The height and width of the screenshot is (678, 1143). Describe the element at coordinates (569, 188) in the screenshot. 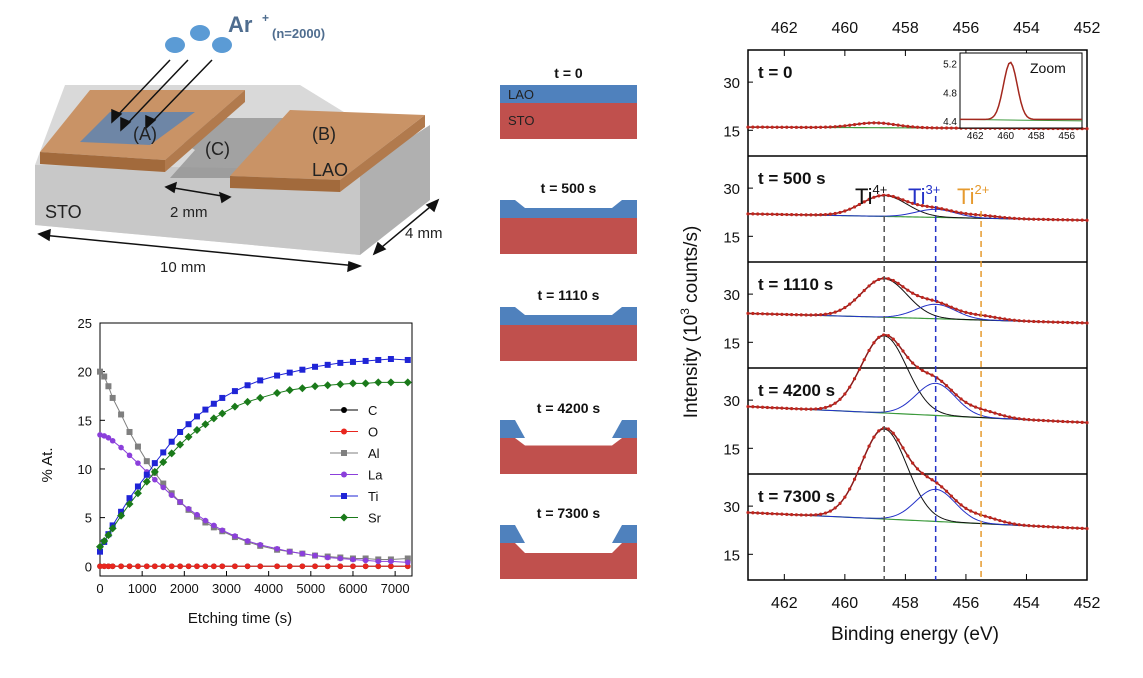

I see `profile-time-label: t = 500 s` at that location.